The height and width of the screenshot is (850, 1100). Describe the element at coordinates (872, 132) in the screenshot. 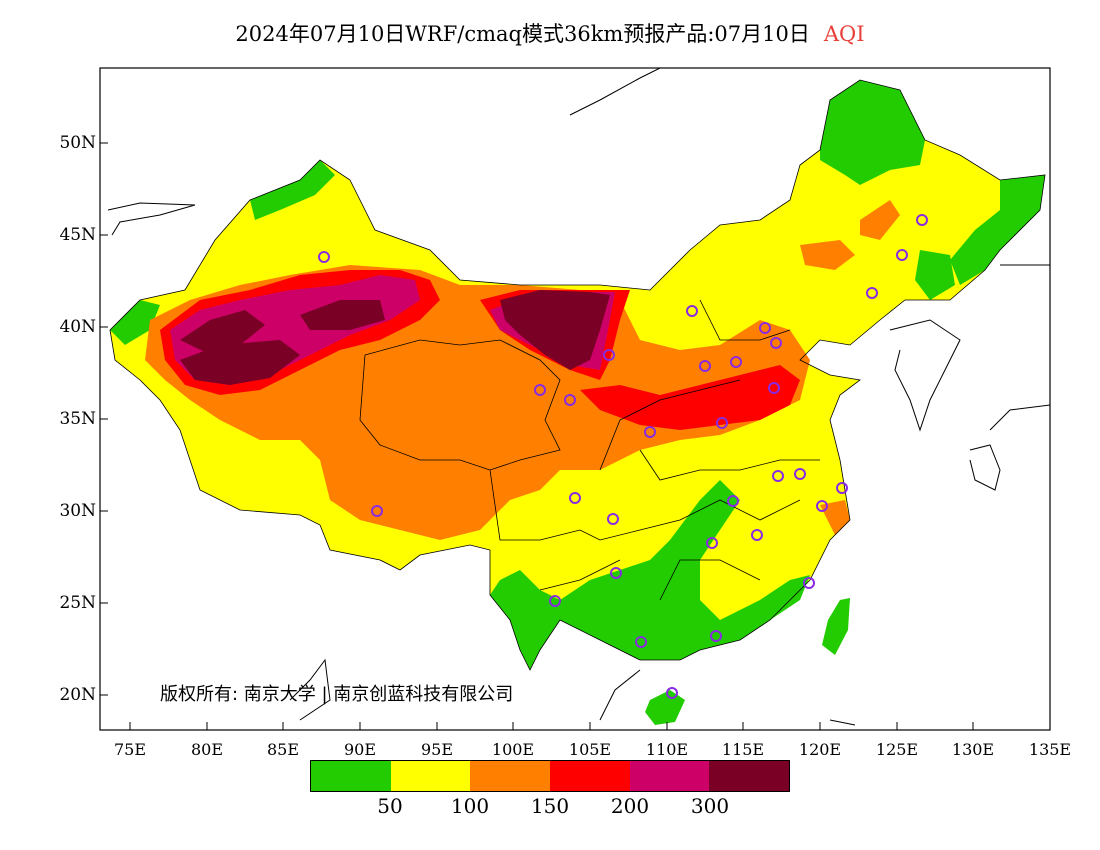

I see `green-northeast` at that location.